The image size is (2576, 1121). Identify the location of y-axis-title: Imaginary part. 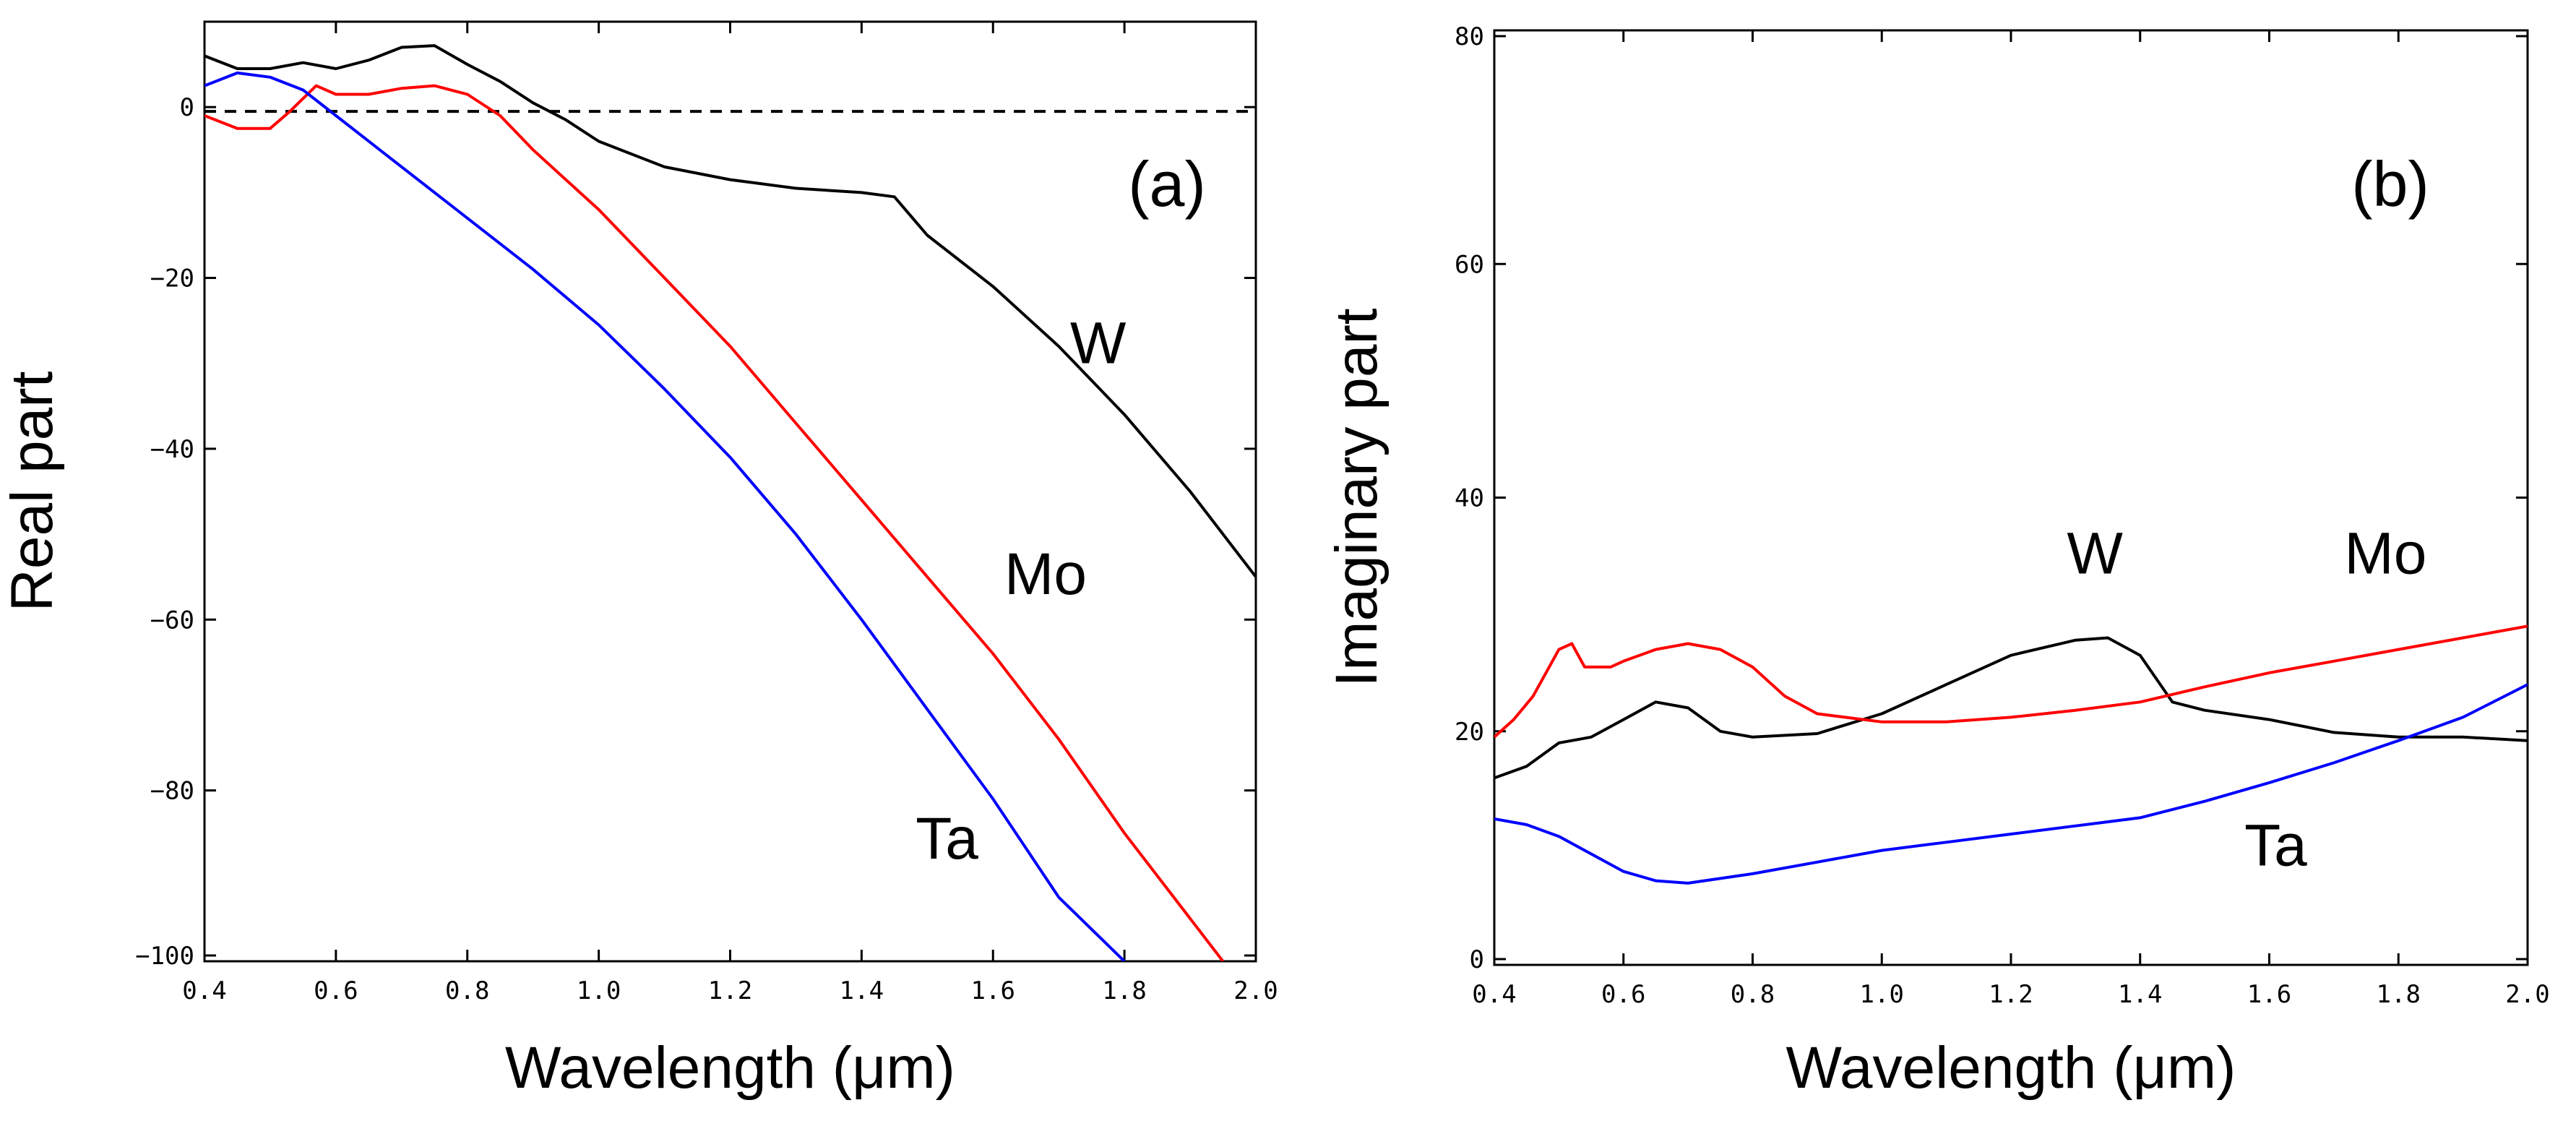
(1357, 497).